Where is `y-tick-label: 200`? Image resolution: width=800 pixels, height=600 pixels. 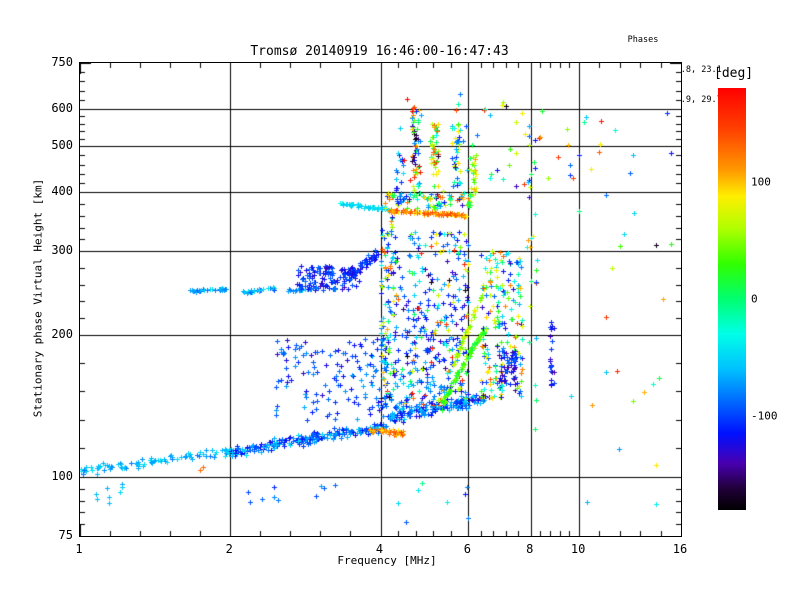 y-tick-label: 200 is located at coordinates (62, 333).